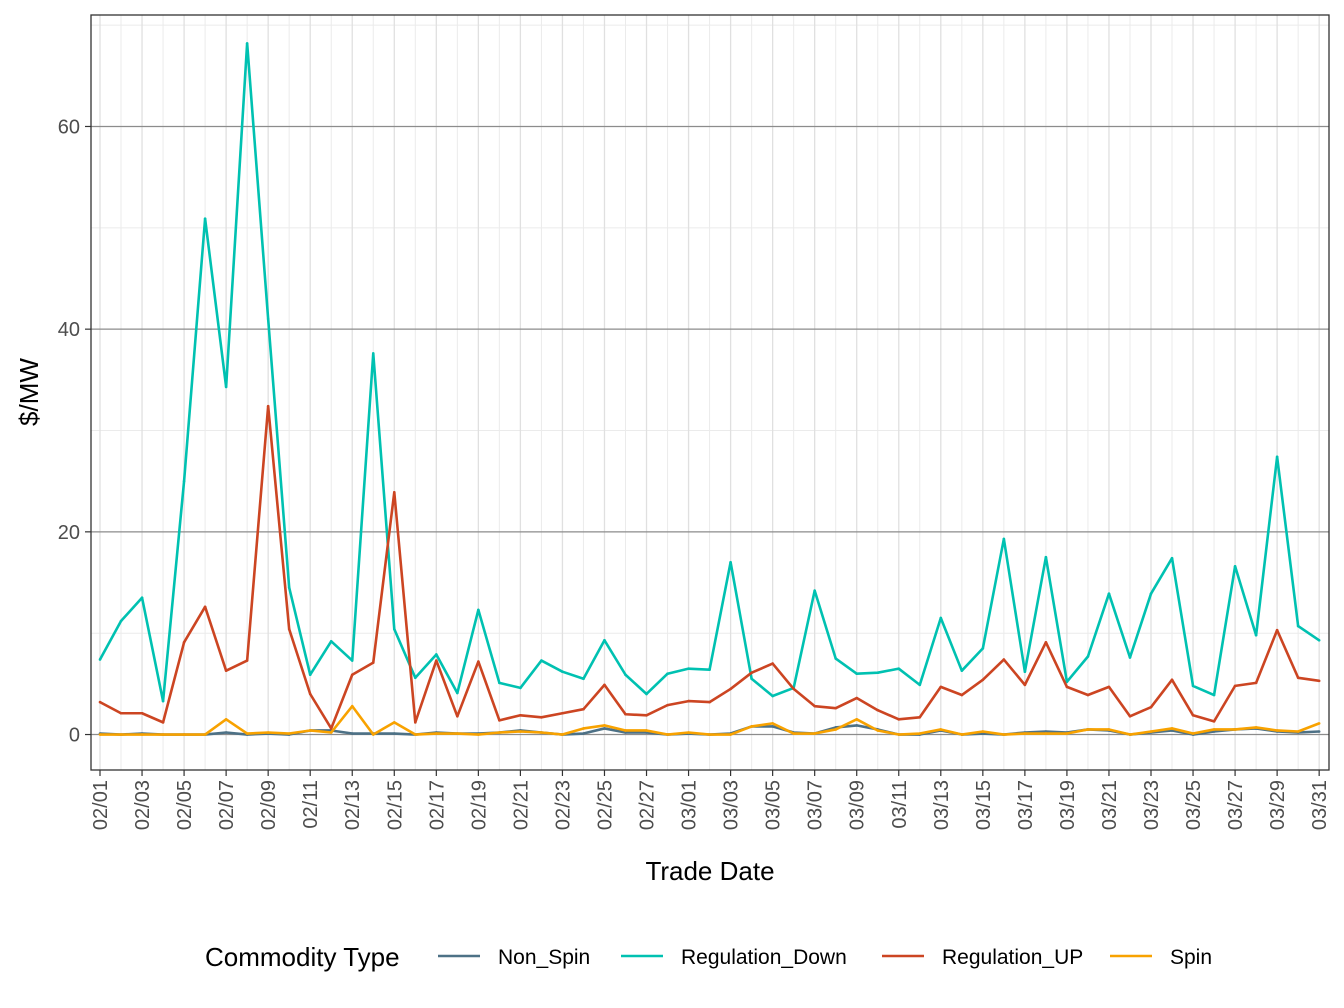  I want to click on x-tick-label: 02/19, so click(479, 805).